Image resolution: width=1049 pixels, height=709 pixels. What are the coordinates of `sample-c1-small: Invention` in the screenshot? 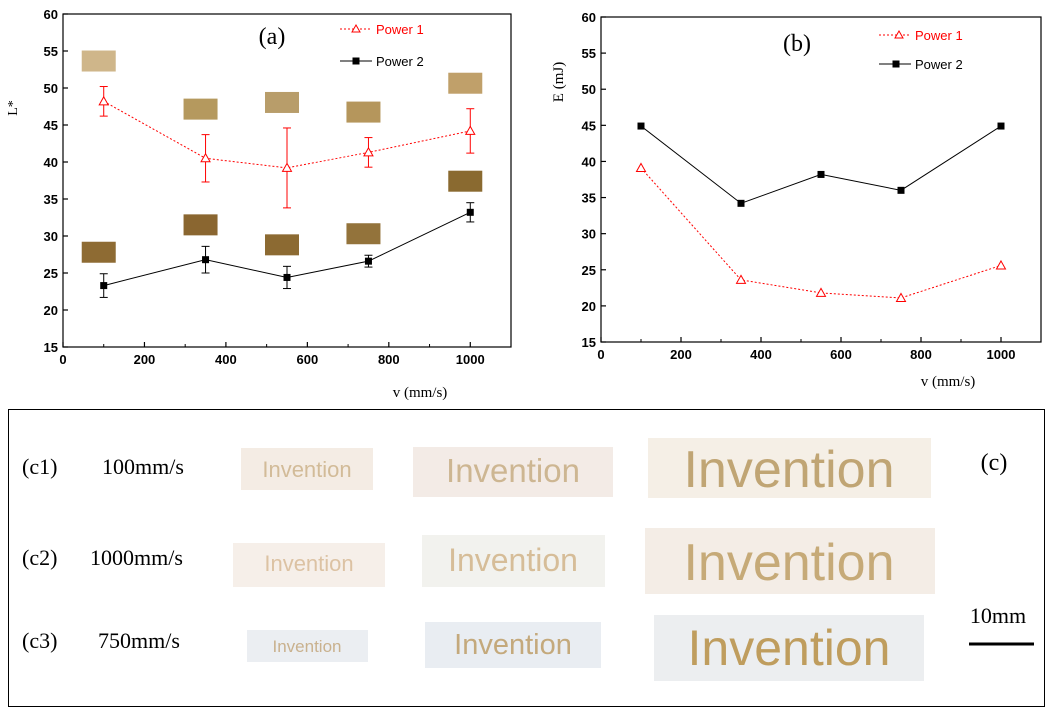 It's located at (306, 469).